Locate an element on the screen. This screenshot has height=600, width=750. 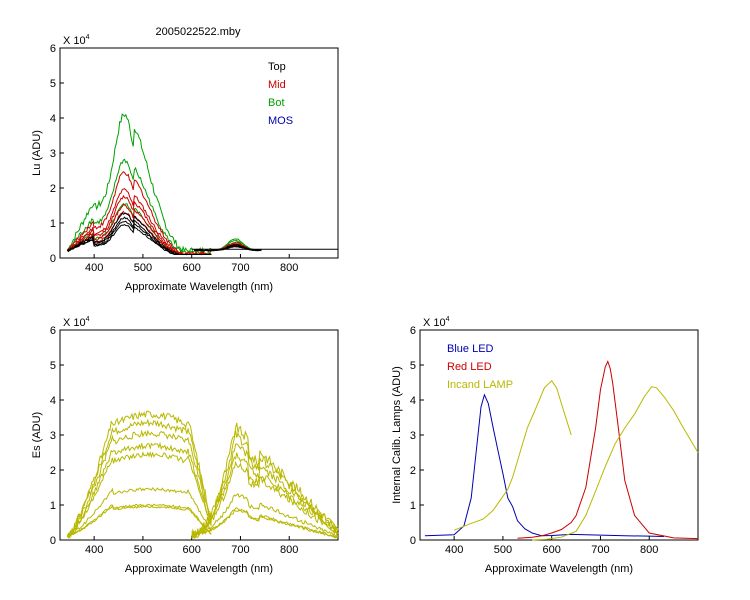
es-ytick-label: 1 is located at coordinates (53, 506).